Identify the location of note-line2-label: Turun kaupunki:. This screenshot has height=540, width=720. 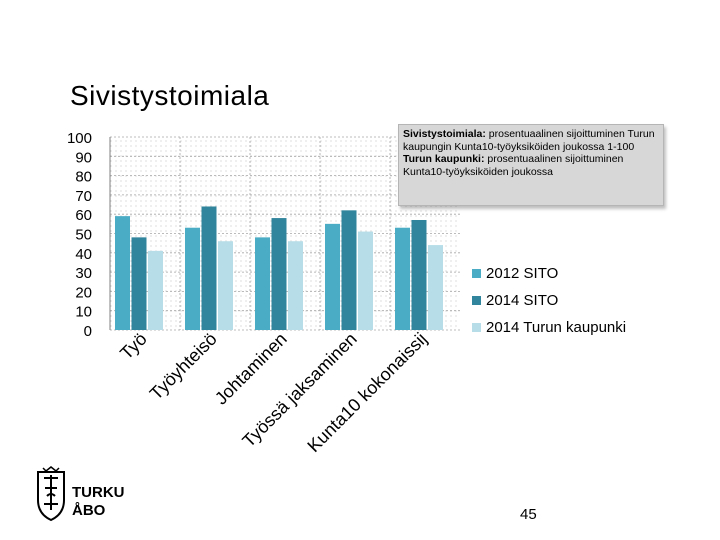
(444, 159).